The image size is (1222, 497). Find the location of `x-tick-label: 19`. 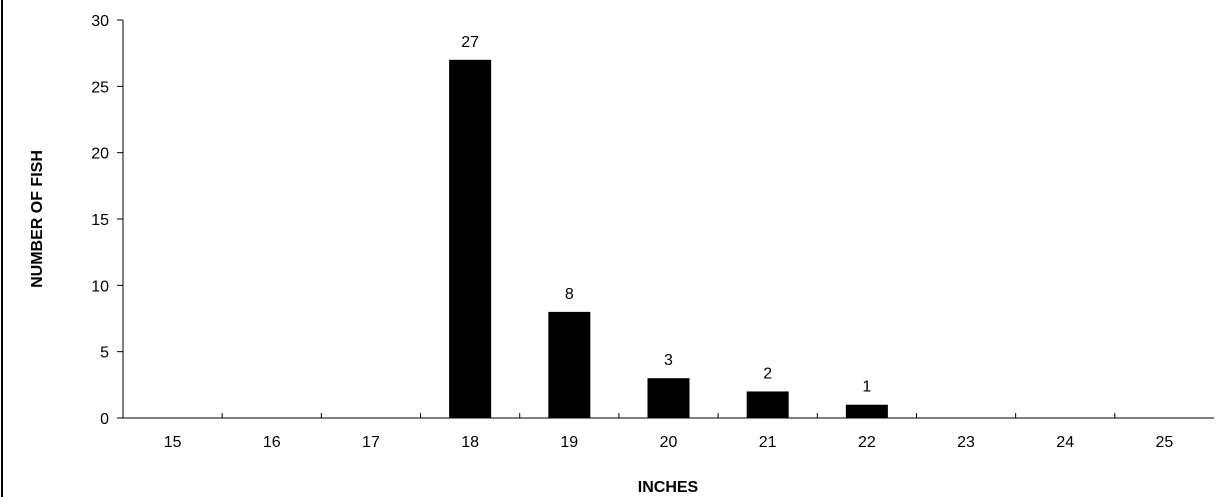

x-tick-label: 19 is located at coordinates (569, 442).